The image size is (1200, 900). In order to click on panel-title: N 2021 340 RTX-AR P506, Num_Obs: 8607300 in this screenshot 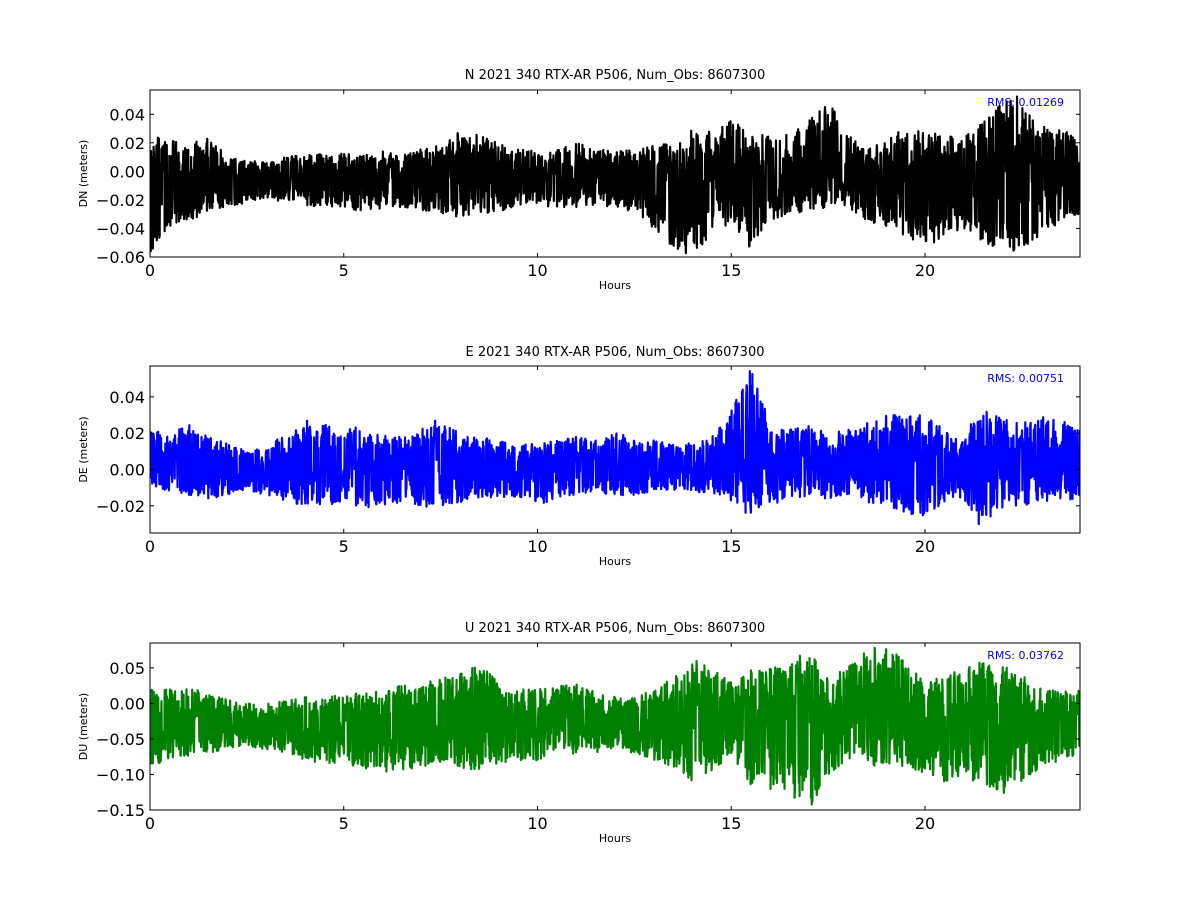, I will do `click(615, 75)`.